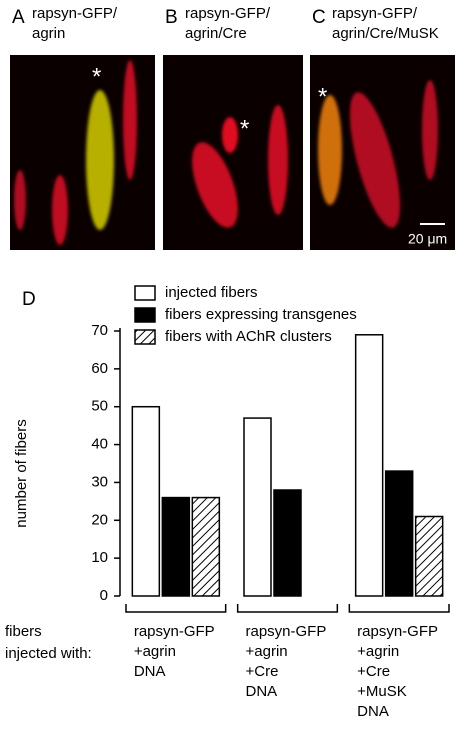  What do you see at coordinates (48, 653) in the screenshot?
I see `x-axis-label: injected with:` at bounding box center [48, 653].